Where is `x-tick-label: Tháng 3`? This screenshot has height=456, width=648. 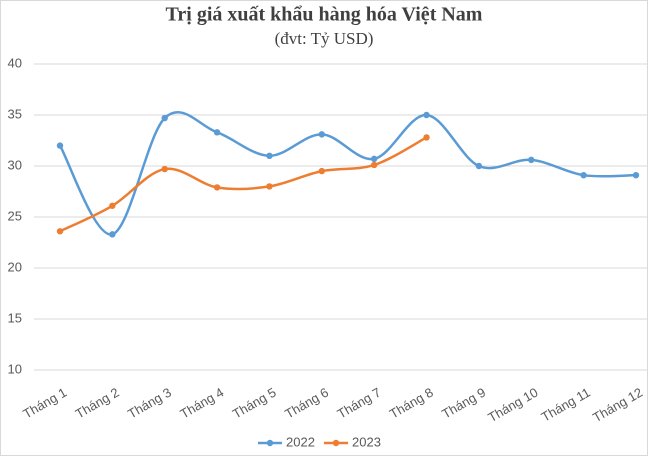 x-tick-label: Tháng 3 is located at coordinates (149, 403).